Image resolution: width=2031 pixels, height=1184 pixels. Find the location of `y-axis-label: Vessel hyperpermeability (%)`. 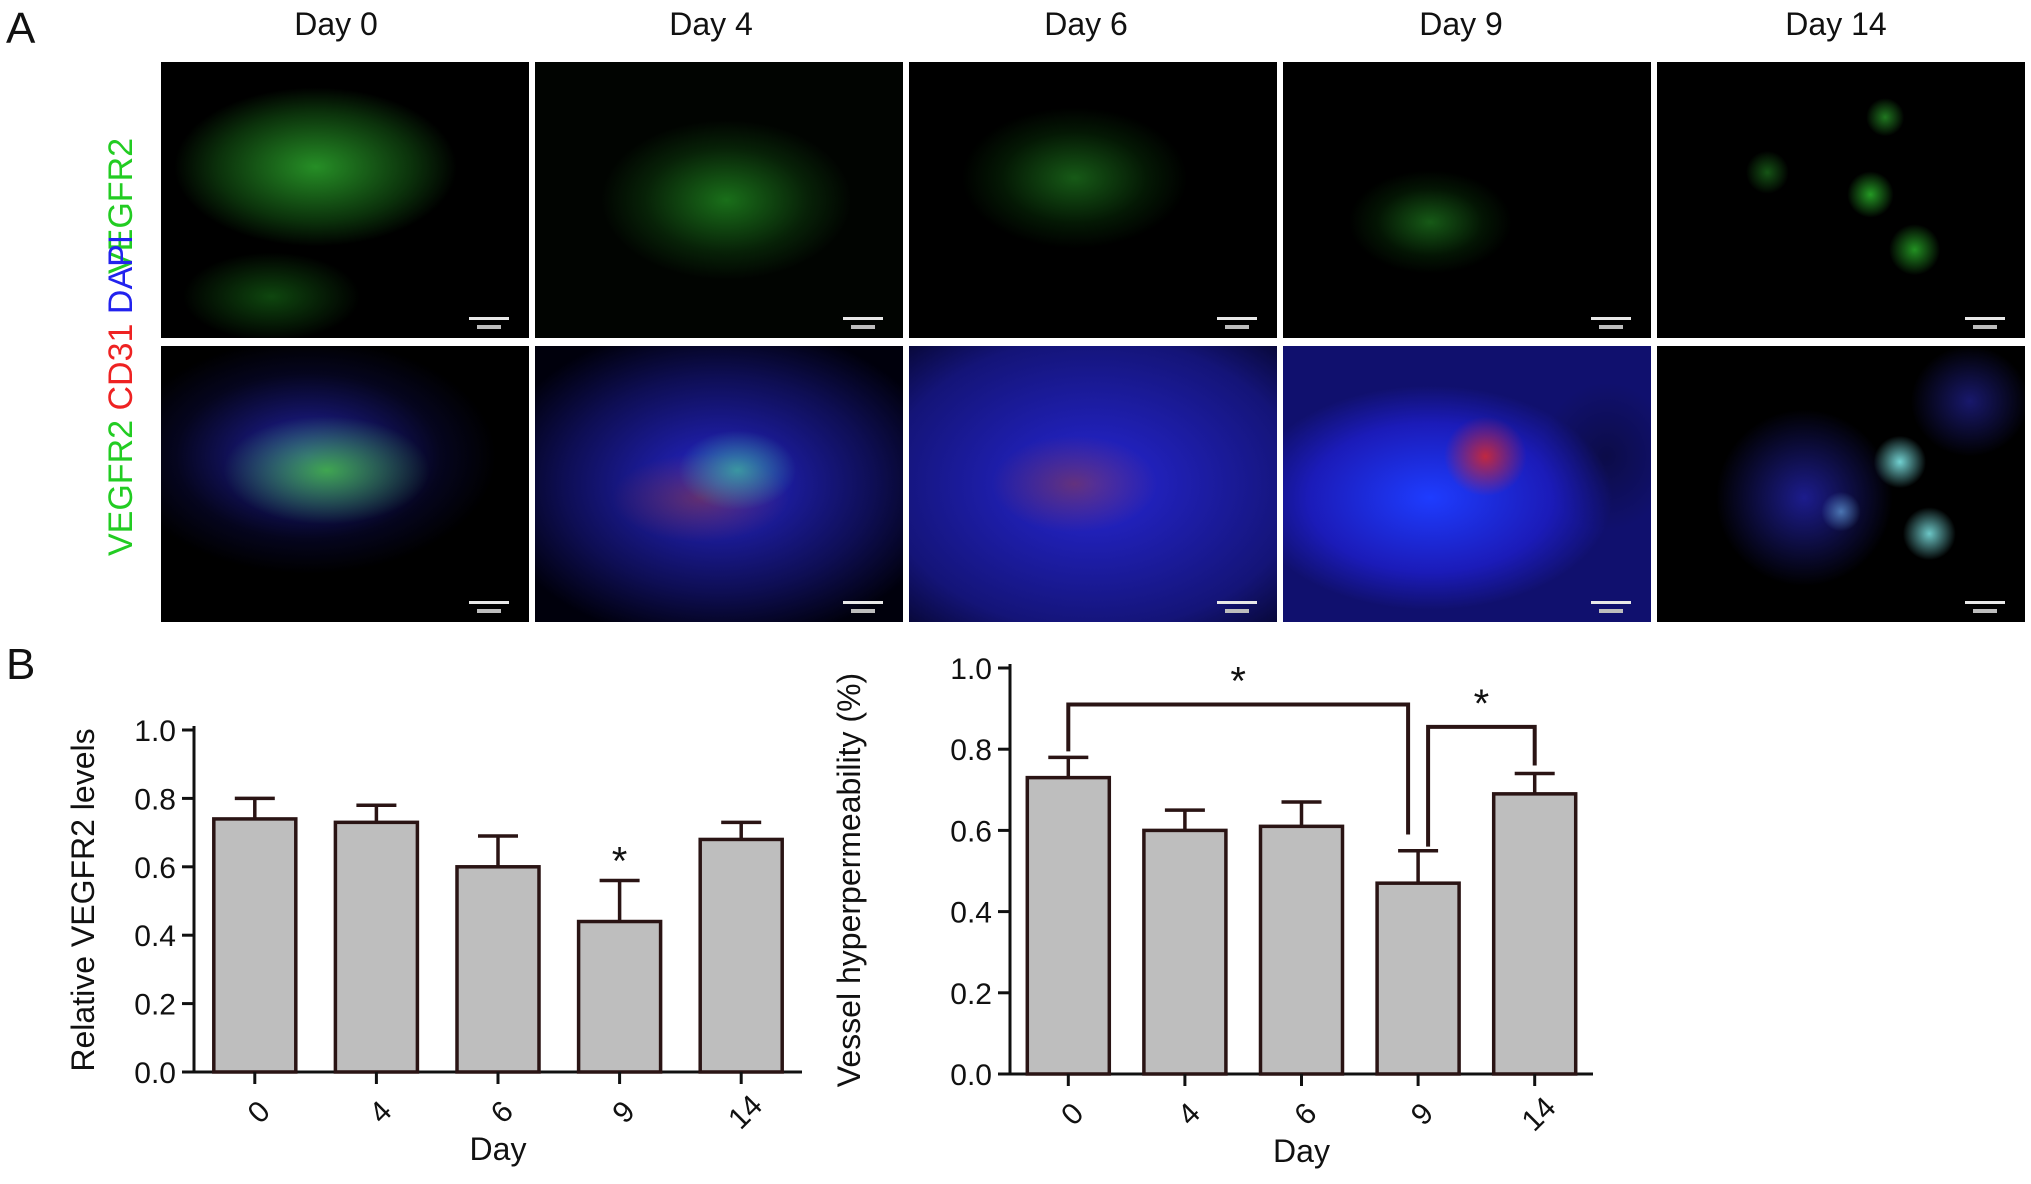

y-axis-label: Vessel hyperpermeability (%) is located at coordinates (849, 880).